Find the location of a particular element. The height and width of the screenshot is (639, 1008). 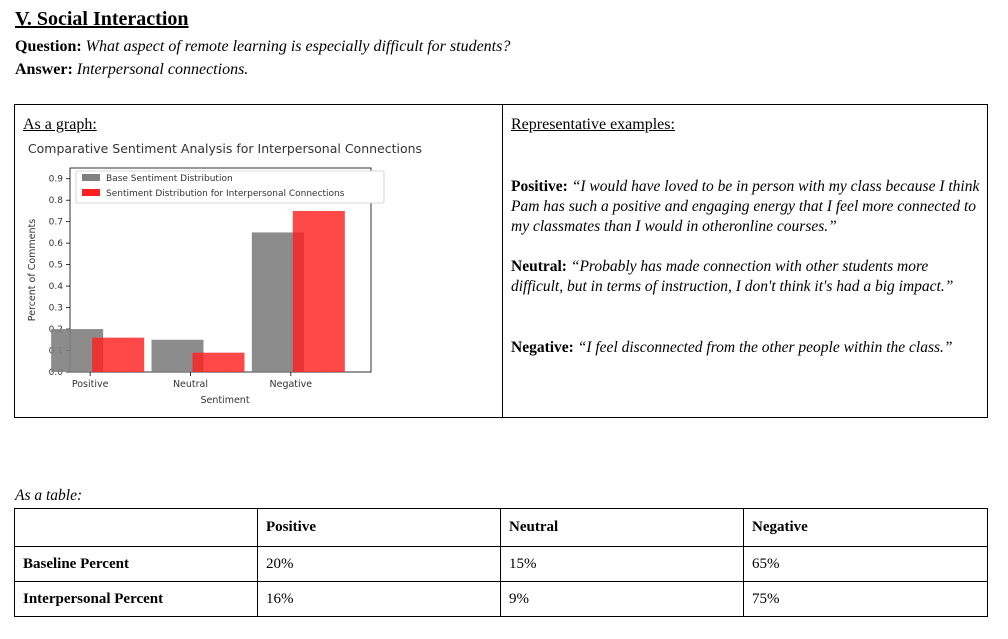

x-tick-label: Positive is located at coordinates (90, 384).